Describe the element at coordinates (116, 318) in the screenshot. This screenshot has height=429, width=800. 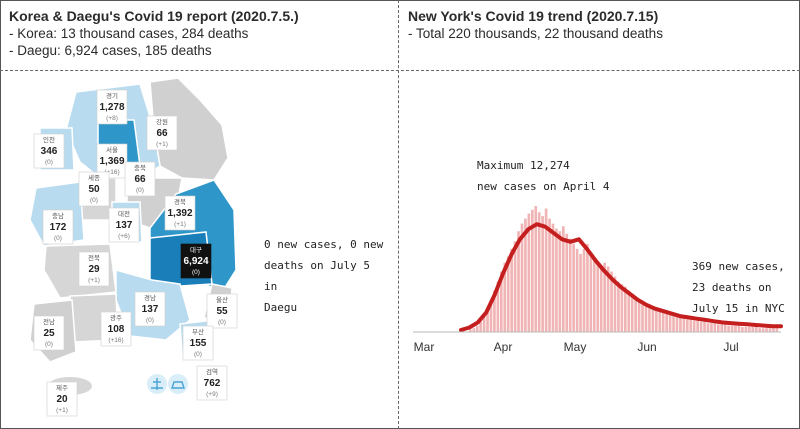
I see `region-name: 광주` at that location.